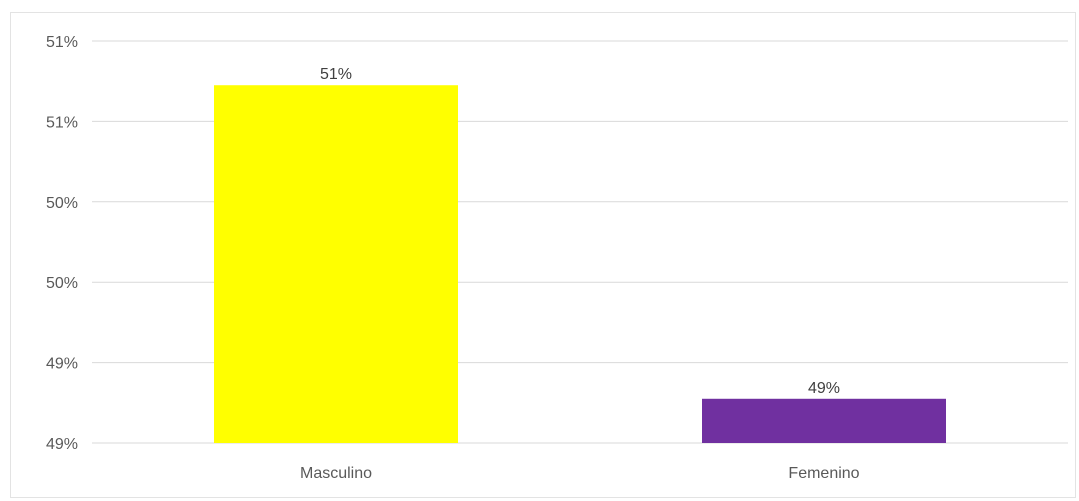  Describe the element at coordinates (336, 473) in the screenshot. I see `x-tick-label: Masculino` at that location.